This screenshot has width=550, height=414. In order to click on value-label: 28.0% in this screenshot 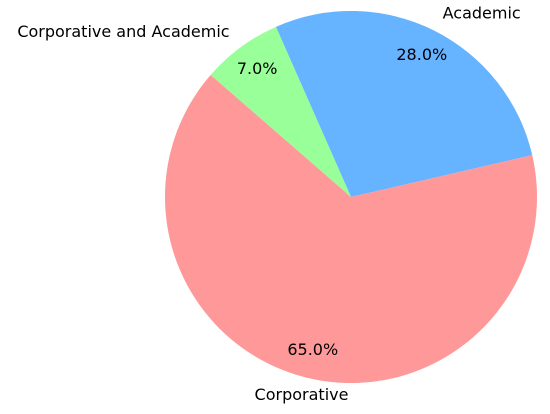, I will do `click(421, 54)`.